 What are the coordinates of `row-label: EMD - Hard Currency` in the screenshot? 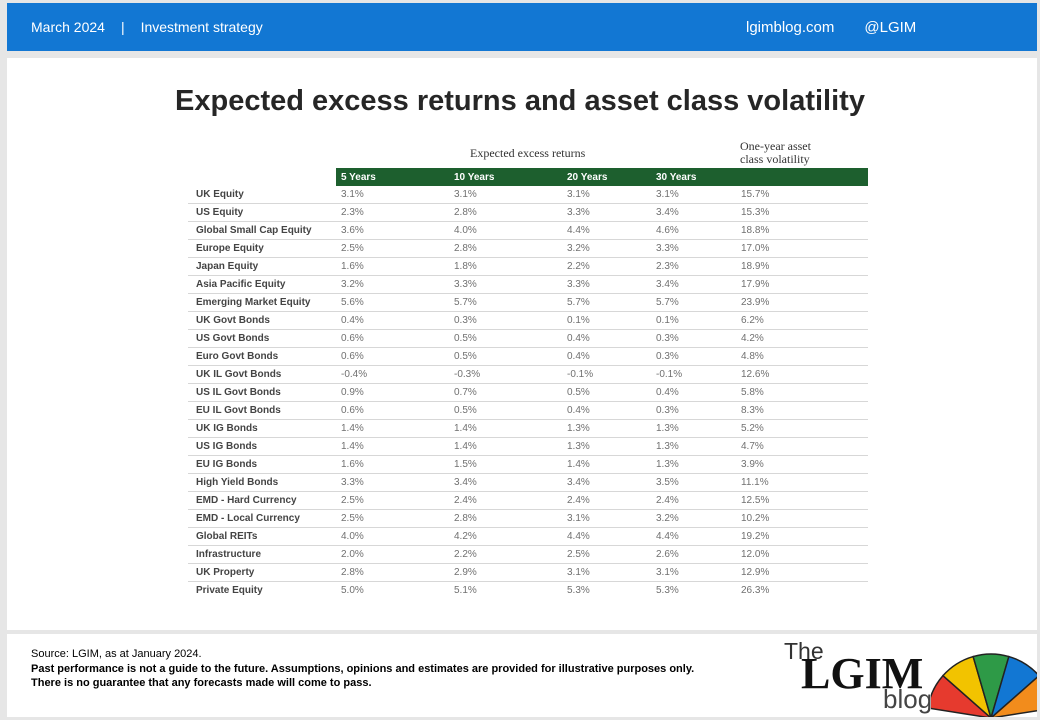 It's located at (246, 500).